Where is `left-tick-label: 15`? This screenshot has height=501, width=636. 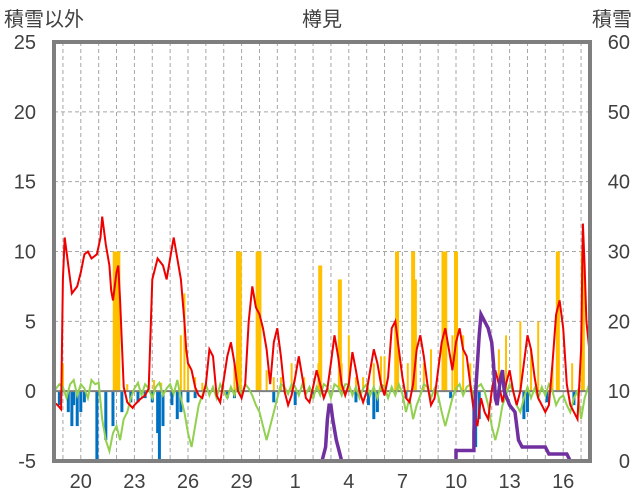 left-tick-label: 15 is located at coordinates (25, 183).